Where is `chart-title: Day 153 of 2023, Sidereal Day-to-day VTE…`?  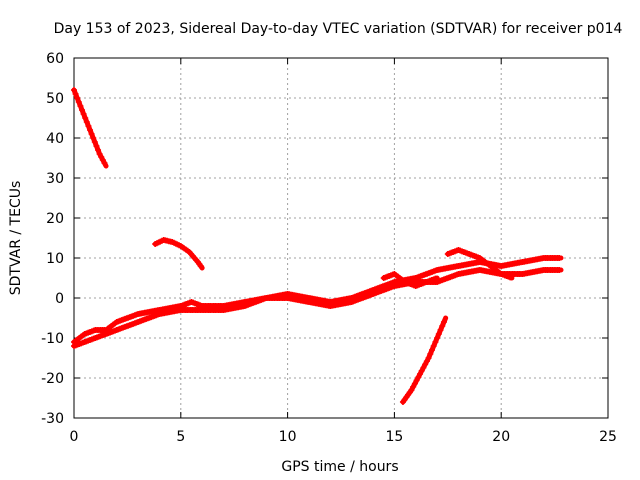
chart-title: Day 153 of 2023, Sidereal Day-to-day VTE… is located at coordinates (338, 29).